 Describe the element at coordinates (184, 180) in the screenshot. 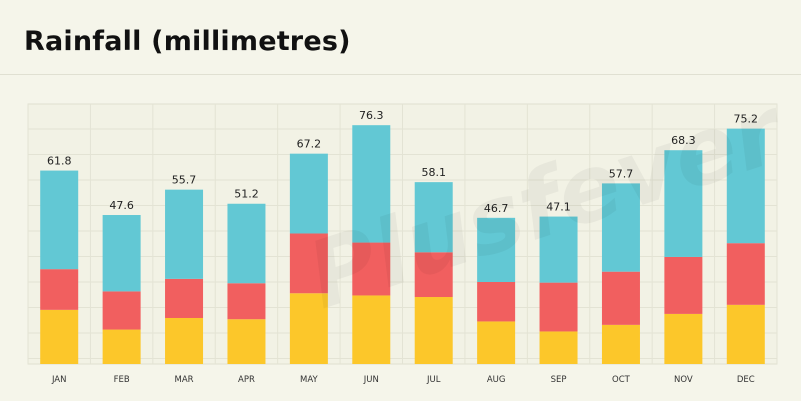

I see `value-label-mar: 55.7` at that location.